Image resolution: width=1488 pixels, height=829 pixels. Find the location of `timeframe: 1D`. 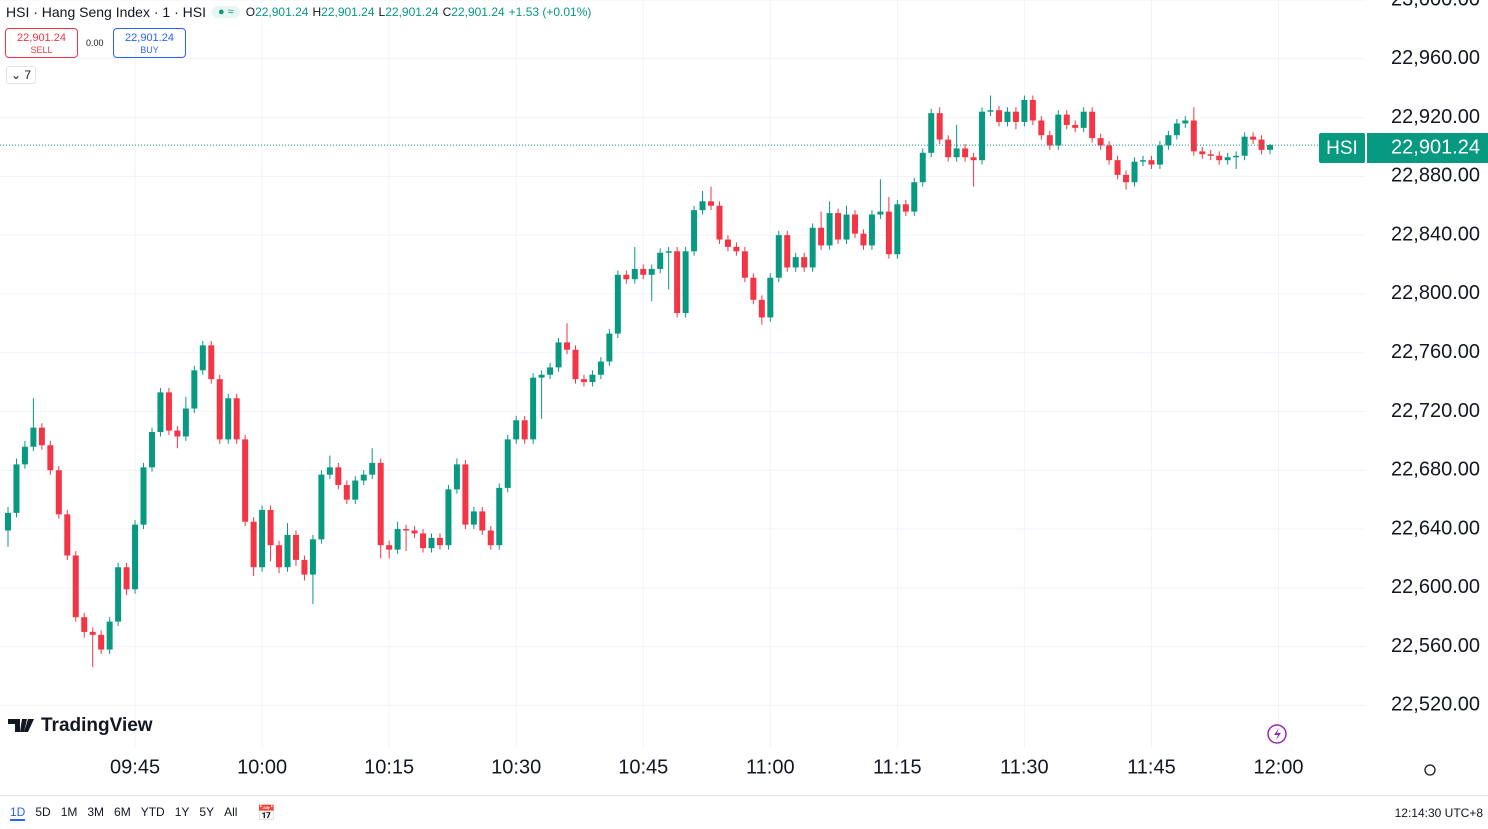

timeframe: 1D is located at coordinates (18, 812).